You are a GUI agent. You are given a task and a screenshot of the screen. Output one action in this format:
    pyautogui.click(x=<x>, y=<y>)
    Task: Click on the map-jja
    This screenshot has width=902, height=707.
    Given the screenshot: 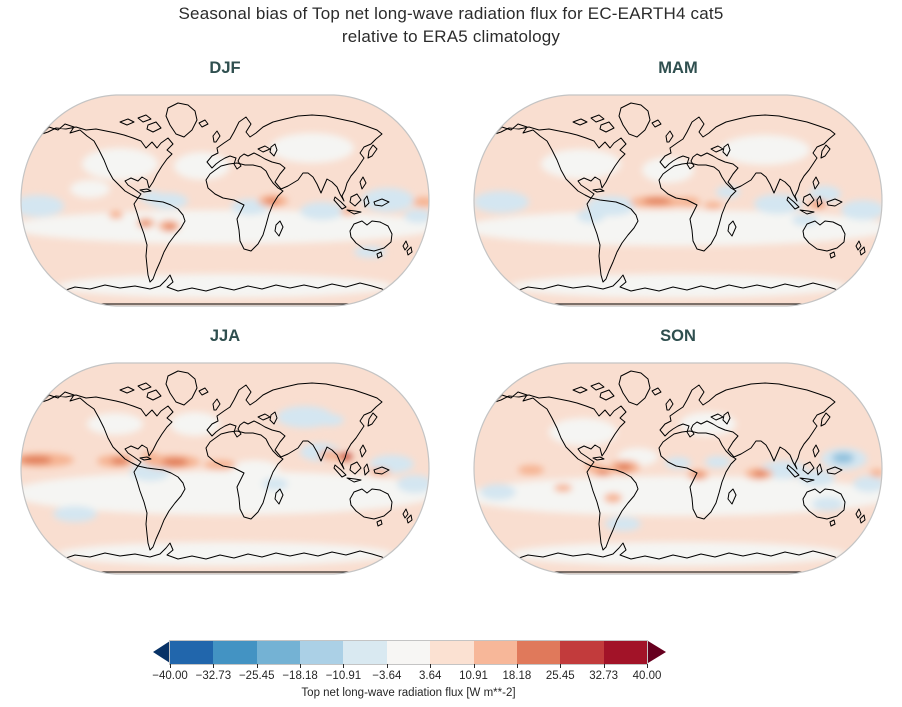 What is the action you would take?
    pyautogui.click(x=225, y=468)
    